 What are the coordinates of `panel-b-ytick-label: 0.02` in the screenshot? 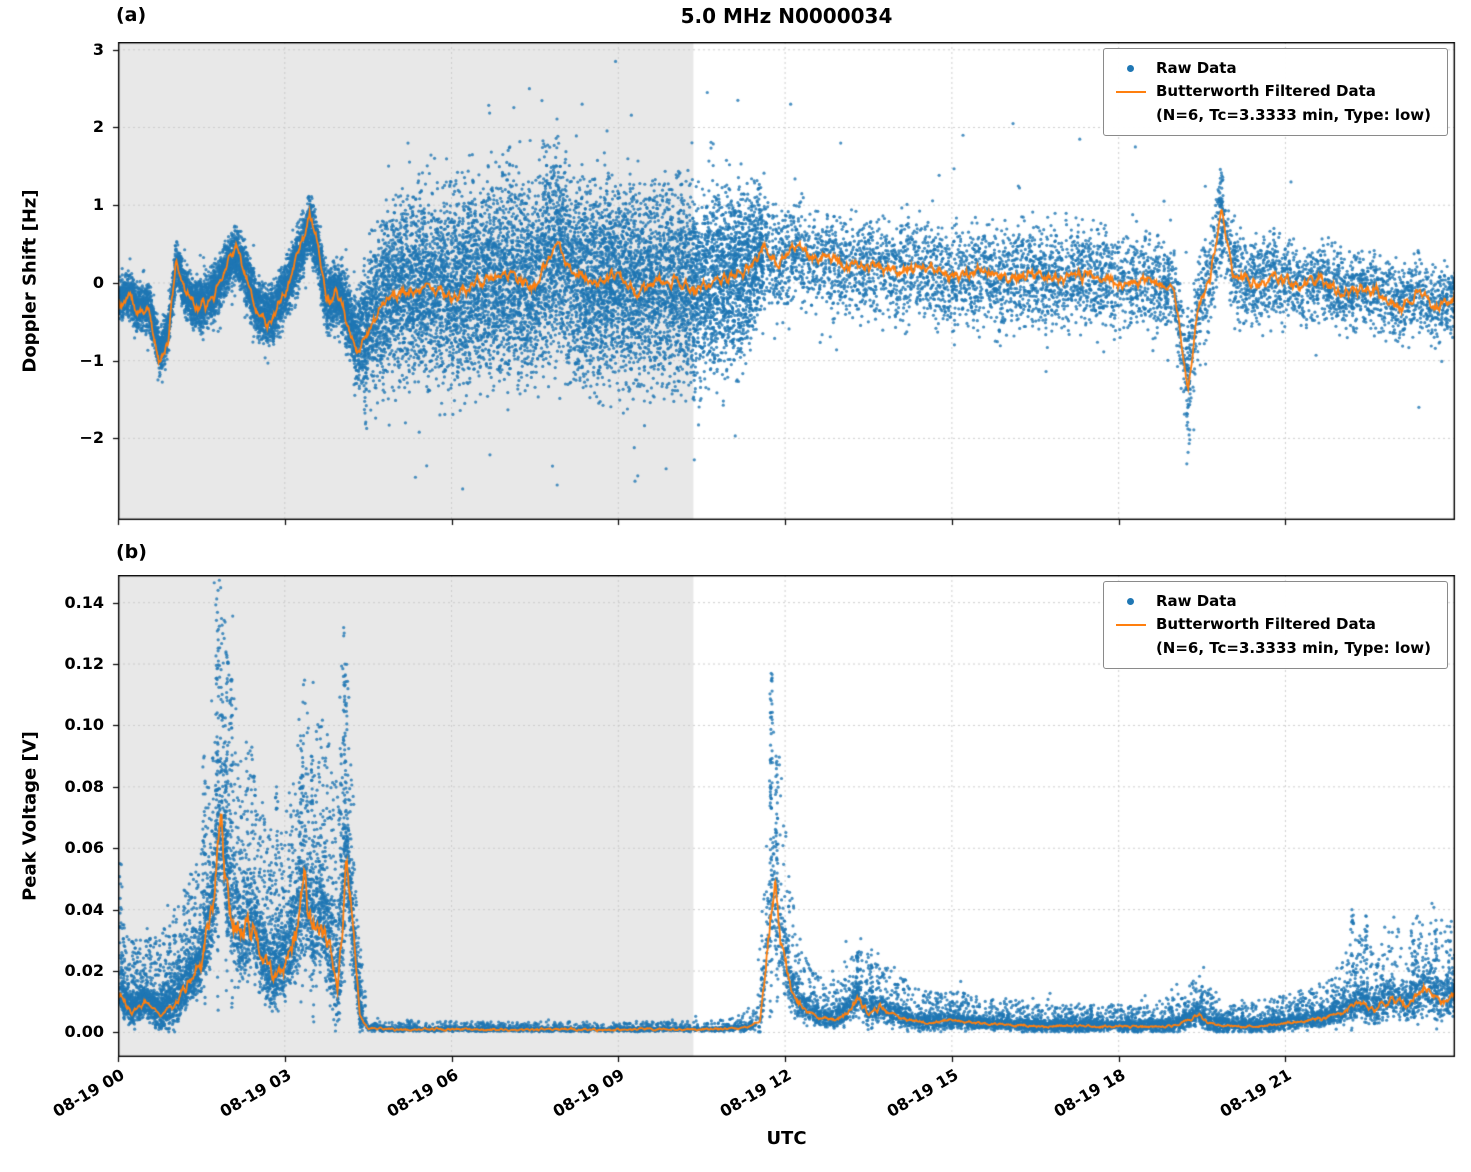 It's located at (84, 971).